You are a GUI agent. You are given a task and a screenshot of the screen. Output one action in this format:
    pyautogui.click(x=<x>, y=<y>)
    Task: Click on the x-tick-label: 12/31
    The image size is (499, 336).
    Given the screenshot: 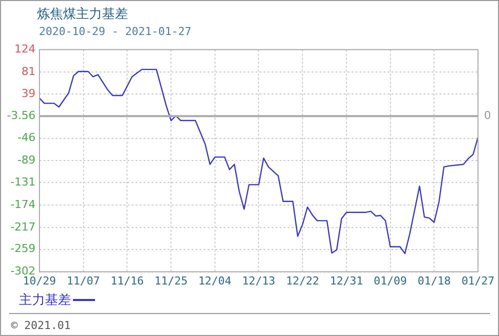 What is the action you would take?
    pyautogui.click(x=346, y=281)
    